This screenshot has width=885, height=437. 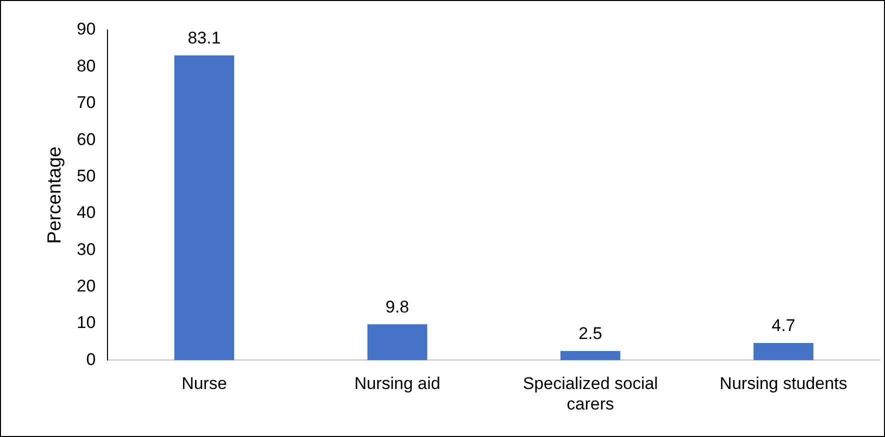 I want to click on y-axis-title: Percentage, so click(x=55, y=195).